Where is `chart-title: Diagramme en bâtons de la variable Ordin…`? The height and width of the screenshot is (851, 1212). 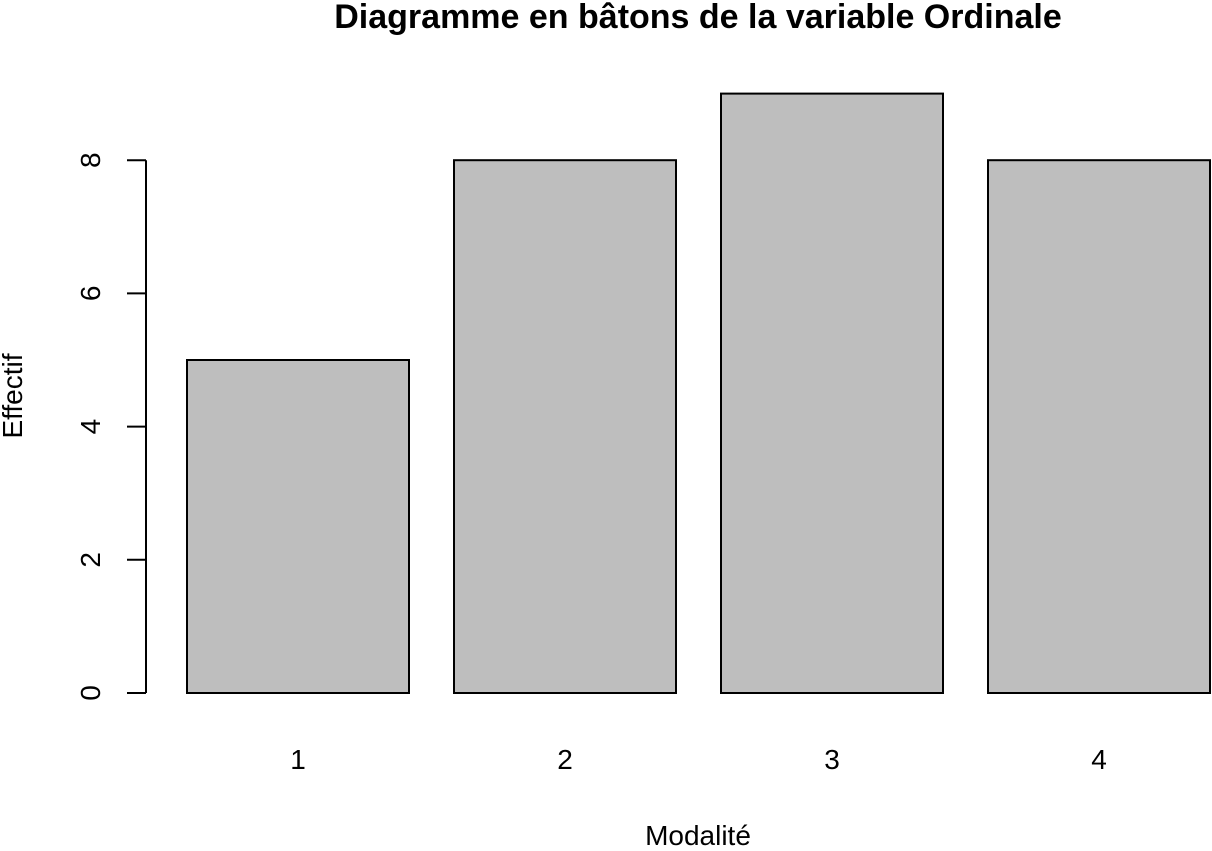 chart-title: Diagramme en bâtons de la variable Ordin… is located at coordinates (697, 18).